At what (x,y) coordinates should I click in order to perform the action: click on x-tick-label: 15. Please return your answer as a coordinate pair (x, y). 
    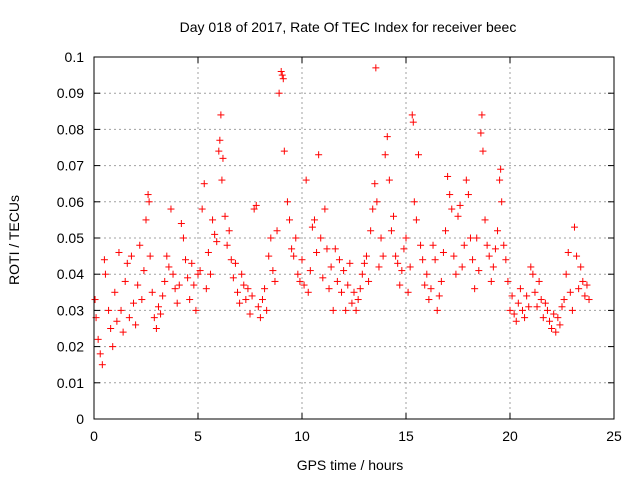
    Looking at the image, I should click on (406, 436).